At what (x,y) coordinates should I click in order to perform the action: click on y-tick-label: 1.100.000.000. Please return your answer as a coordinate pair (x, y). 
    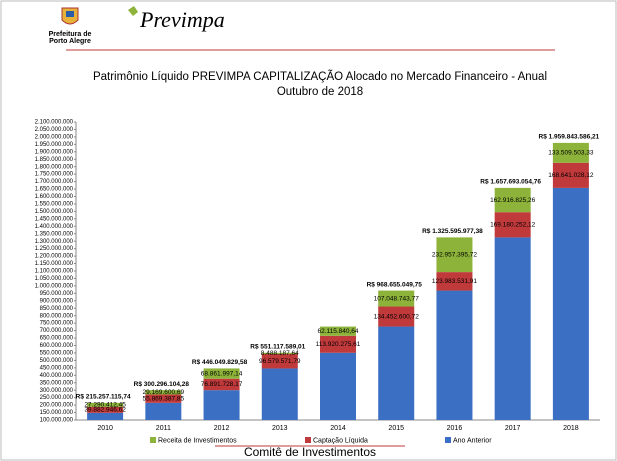
    Looking at the image, I should click on (54, 272).